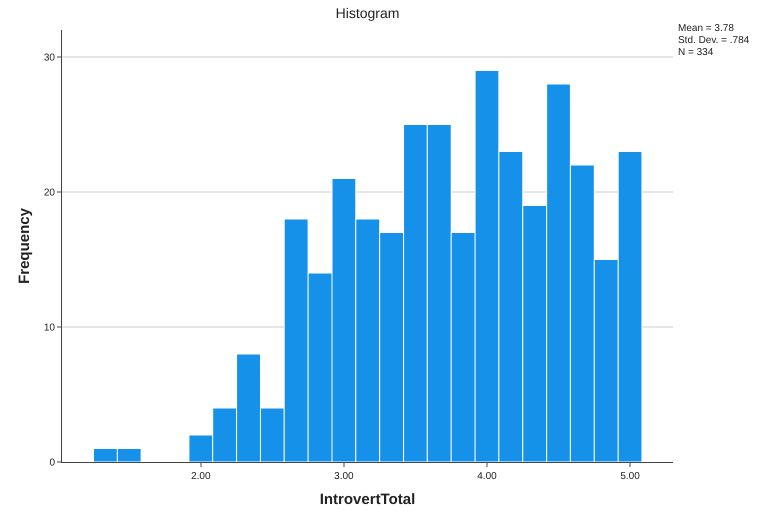 This screenshot has width=765, height=516. What do you see at coordinates (487, 476) in the screenshot?
I see `x-tick-label: 4.00` at bounding box center [487, 476].